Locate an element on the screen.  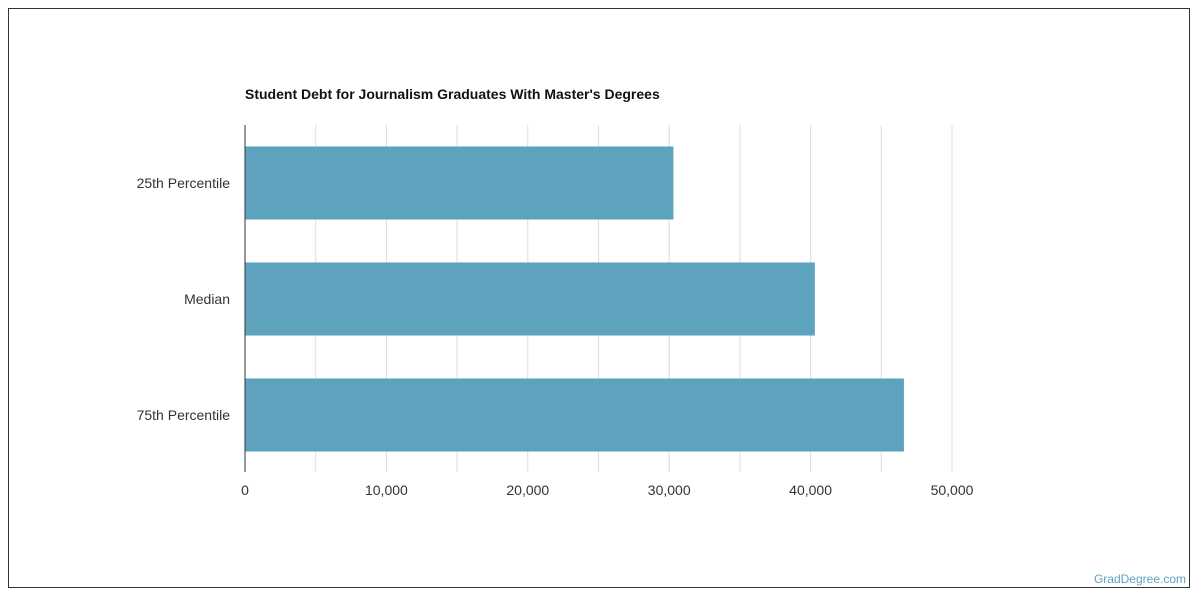
category-label: 25th Percentile is located at coordinates (184, 183).